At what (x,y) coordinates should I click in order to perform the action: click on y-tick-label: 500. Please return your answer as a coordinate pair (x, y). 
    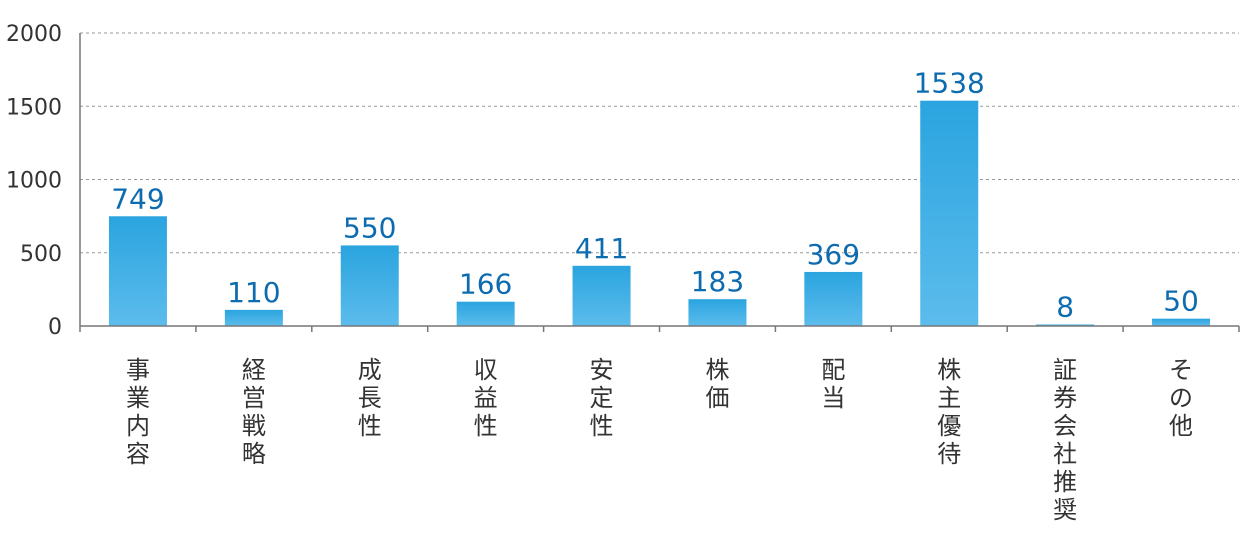
    Looking at the image, I should click on (41, 254).